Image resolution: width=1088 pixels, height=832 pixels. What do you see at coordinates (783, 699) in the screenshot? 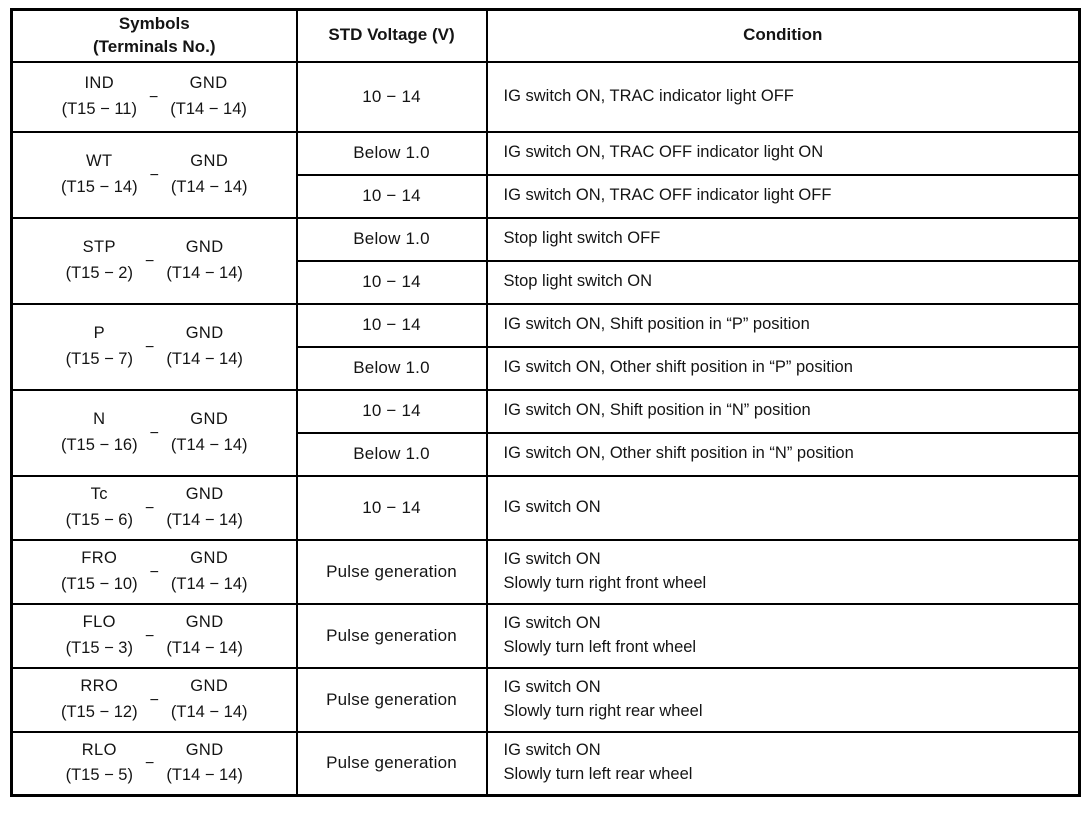
I see `condition-cell: IG switch ON Slowly turn right rear wheel` at bounding box center [783, 699].